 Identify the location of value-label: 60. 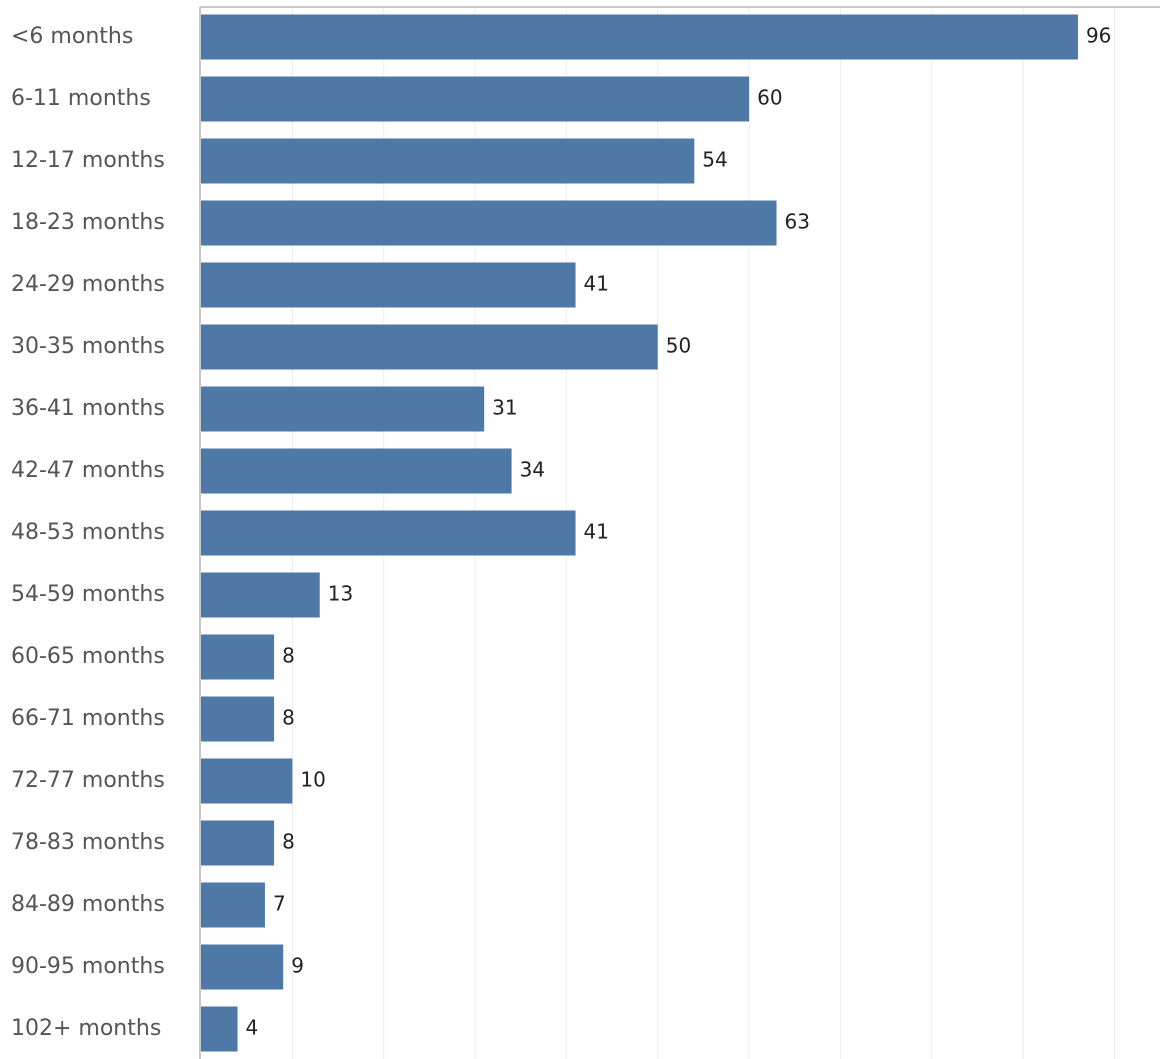
(769, 98).